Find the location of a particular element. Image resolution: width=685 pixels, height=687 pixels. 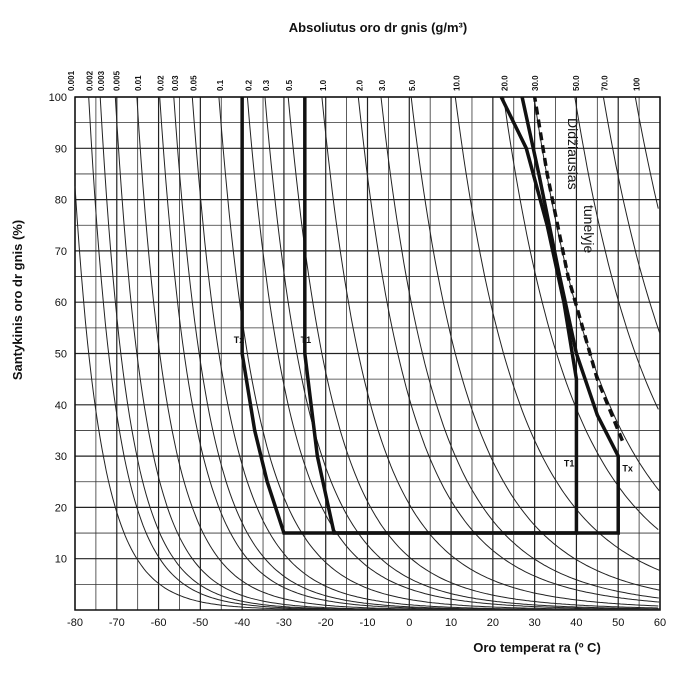

x-tick-label: -20 is located at coordinates (326, 623).